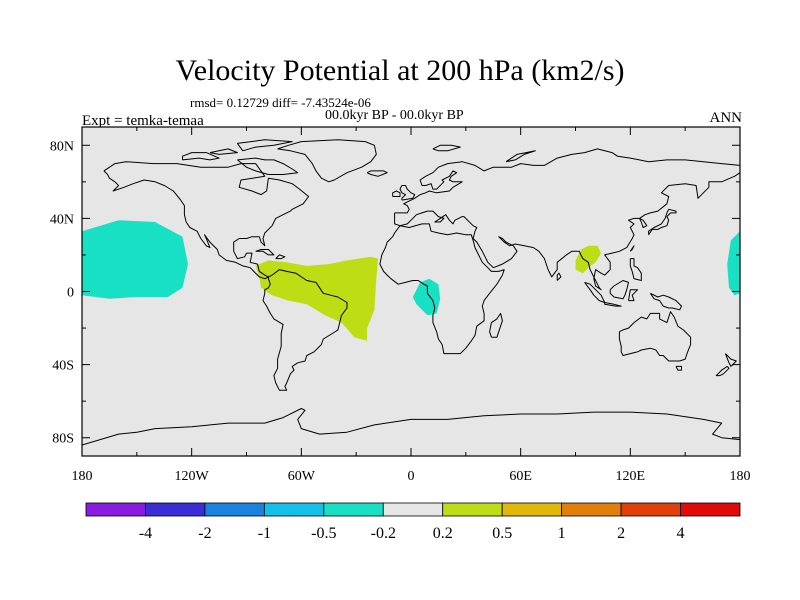 This screenshot has height=600, width=800. Describe the element at coordinates (400, 70) in the screenshot. I see `map-title: Velocity Potential at 200 hPa (km2/s)` at that location.